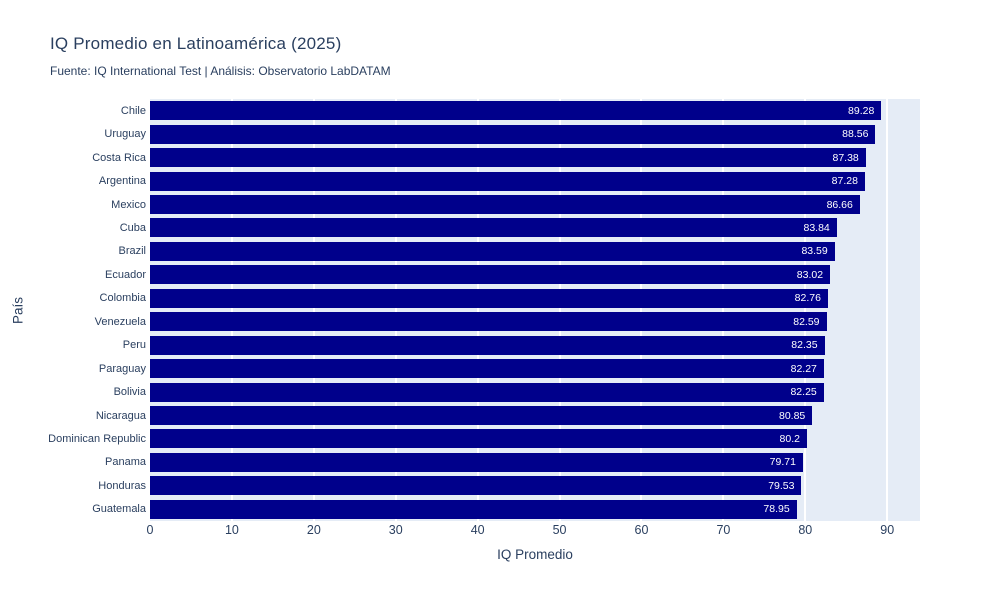 The height and width of the screenshot is (600, 1000). Describe the element at coordinates (125, 274) in the screenshot. I see `y-tick-label: Ecuador` at that location.